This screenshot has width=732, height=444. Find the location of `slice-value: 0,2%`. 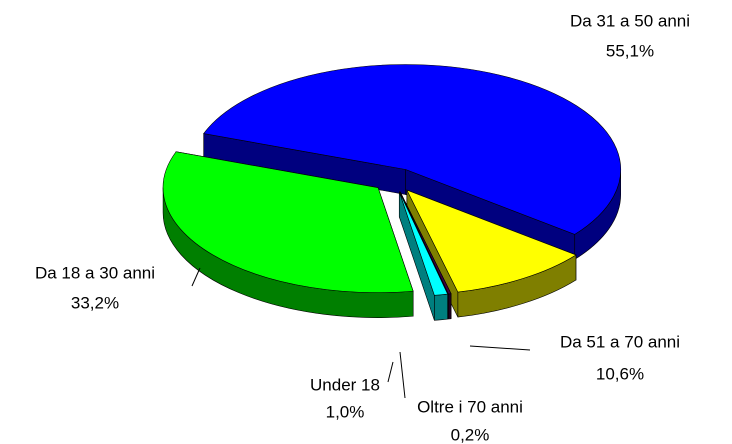

slice-value: 0,2% is located at coordinates (470, 434).